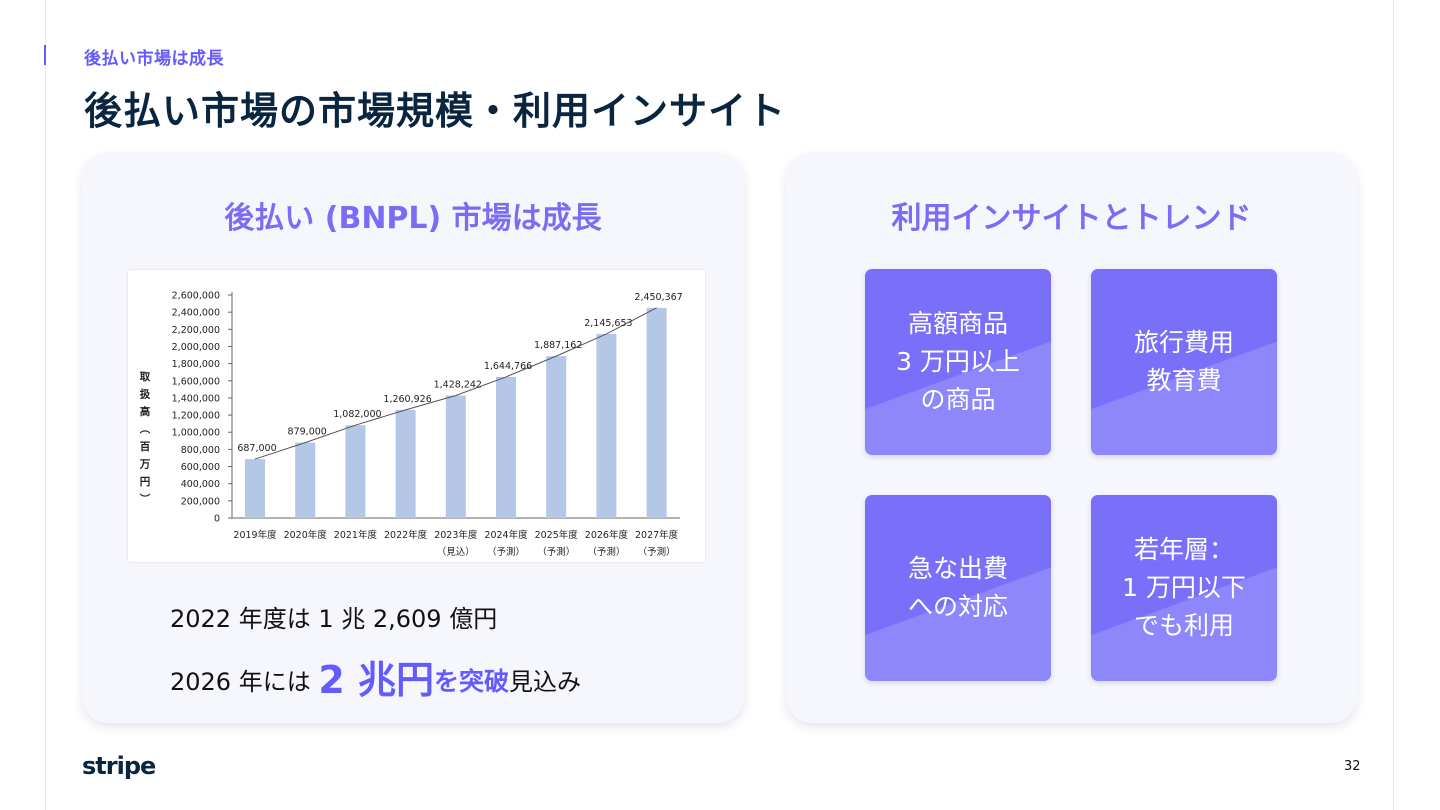 The width and height of the screenshot is (1440, 810). What do you see at coordinates (196, 330) in the screenshot?
I see `y-tick-label: 2,200,000` at bounding box center [196, 330].